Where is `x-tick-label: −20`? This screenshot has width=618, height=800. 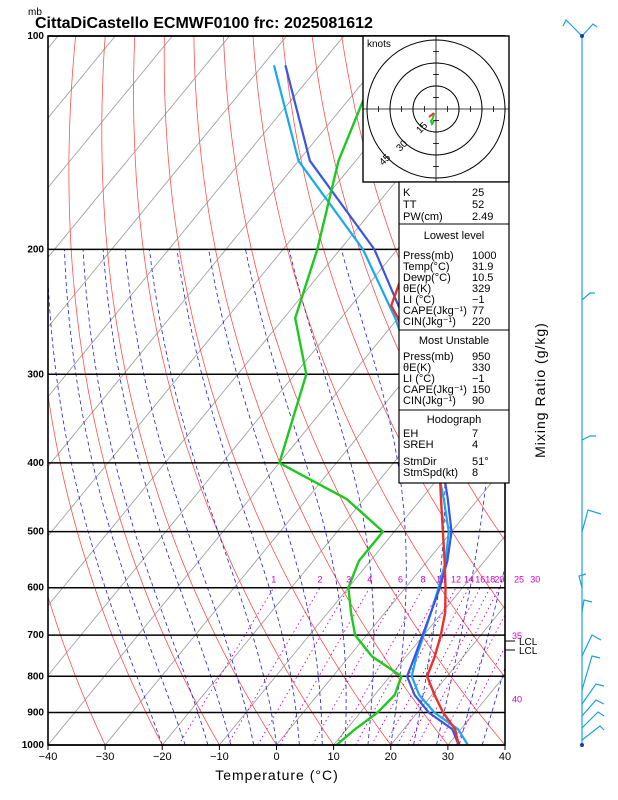 x-tick-label: −20 is located at coordinates (162, 757).